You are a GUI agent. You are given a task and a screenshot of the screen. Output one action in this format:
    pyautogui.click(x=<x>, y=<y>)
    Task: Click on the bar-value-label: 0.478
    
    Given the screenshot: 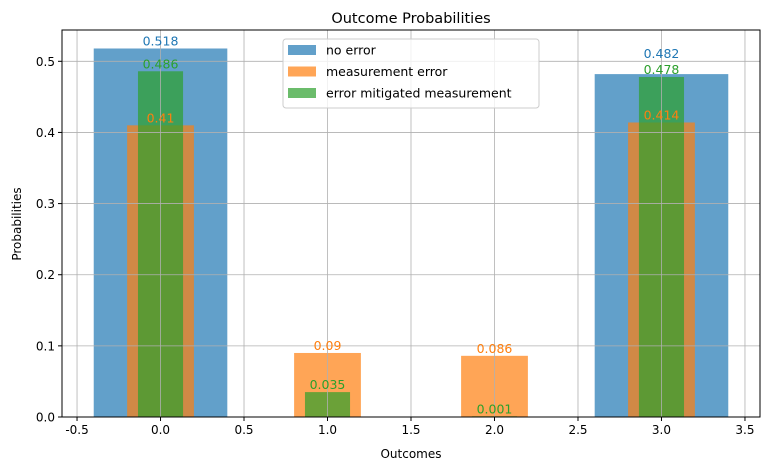 What is the action you would take?
    pyautogui.click(x=662, y=69)
    